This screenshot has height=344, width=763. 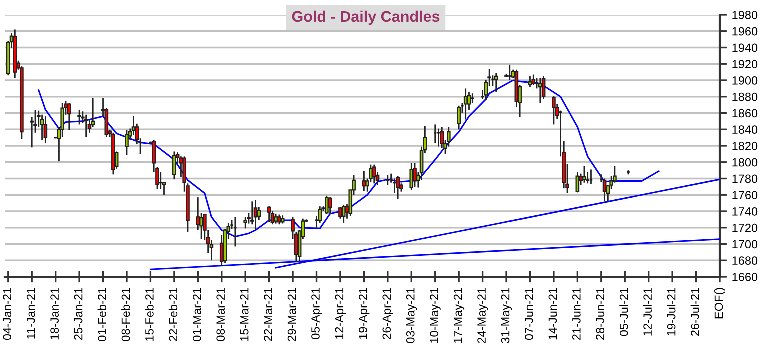 What do you see at coordinates (745, 212) in the screenshot?
I see `y-tick-label: 1740` at bounding box center [745, 212].